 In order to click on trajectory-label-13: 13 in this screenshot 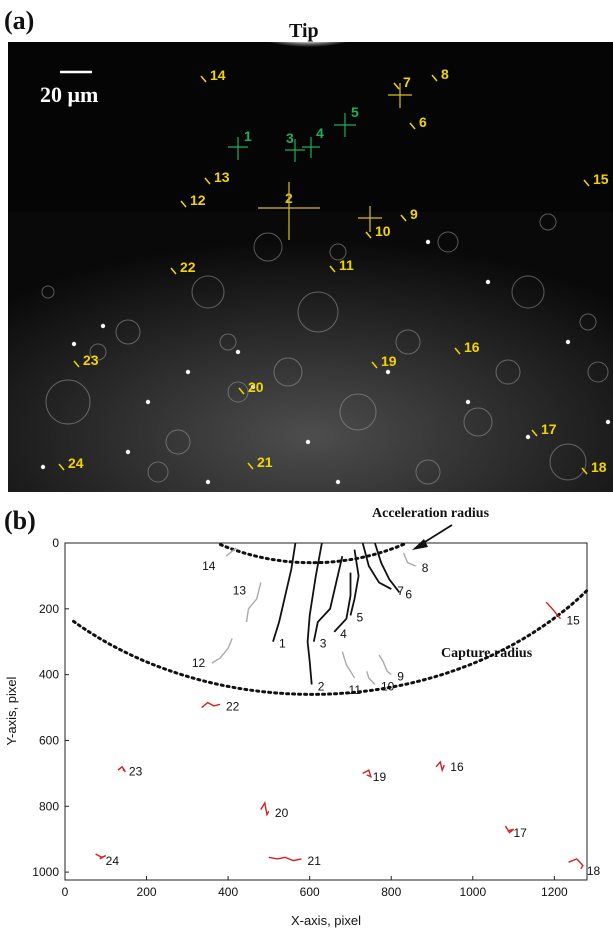, I will do `click(240, 590)`.